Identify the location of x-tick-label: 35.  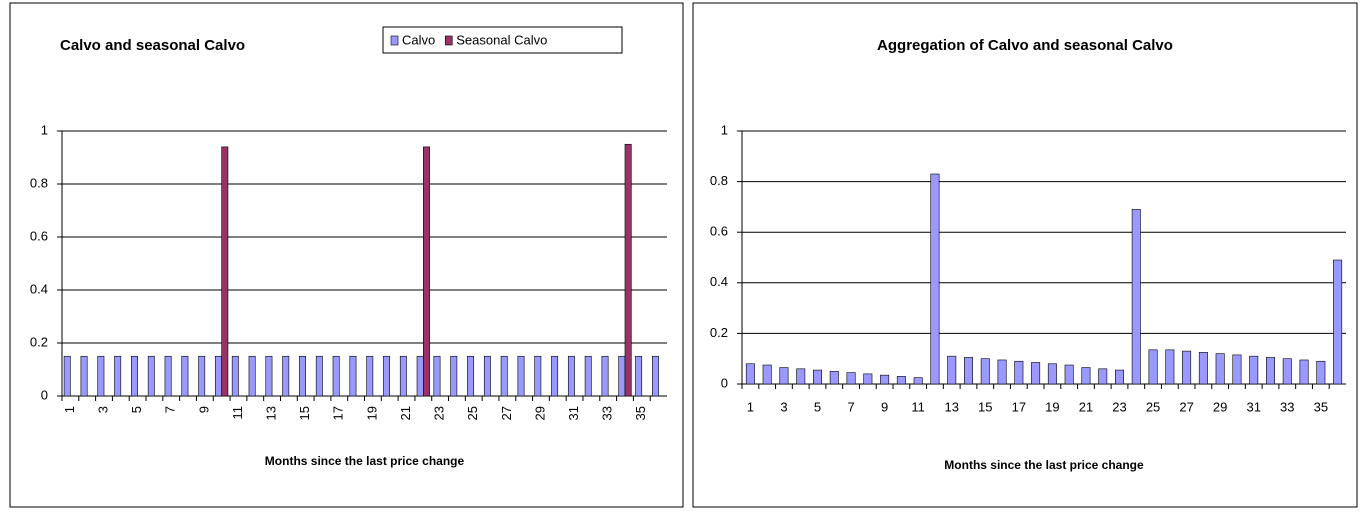
(640, 413).